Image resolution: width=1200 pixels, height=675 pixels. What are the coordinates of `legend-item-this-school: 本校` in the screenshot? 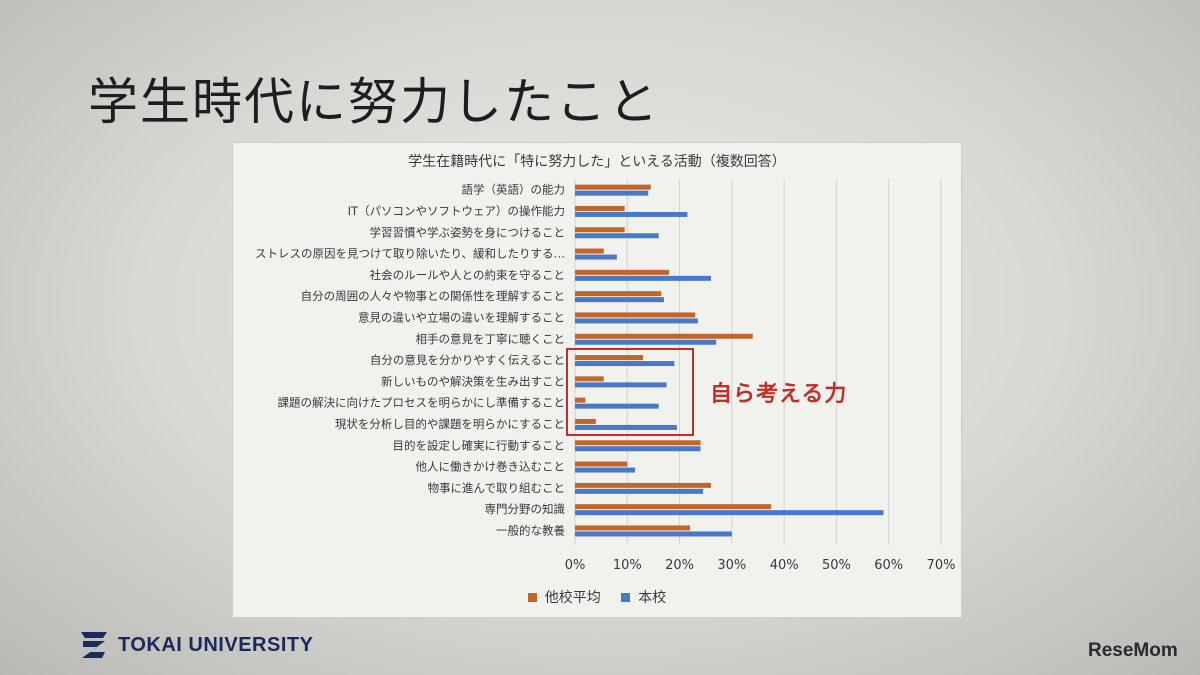 It's located at (643, 597).